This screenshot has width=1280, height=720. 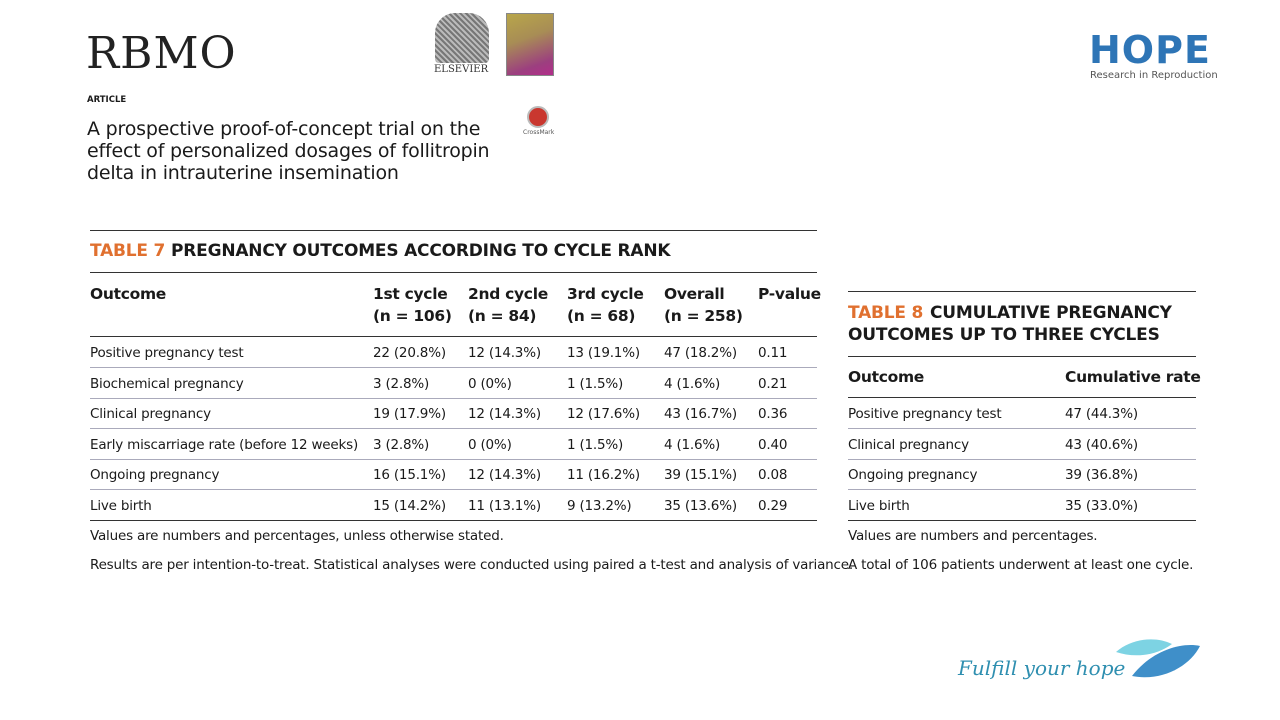 What do you see at coordinates (410, 294) in the screenshot?
I see `column-header: 1st cycle` at bounding box center [410, 294].